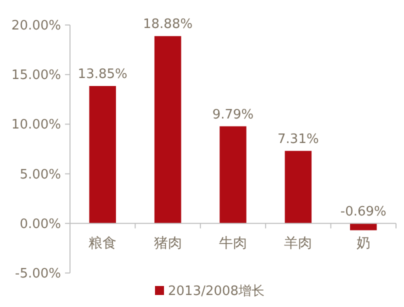 The image size is (404, 307). I want to click on x-tick-label: 猪肉, so click(168, 243).